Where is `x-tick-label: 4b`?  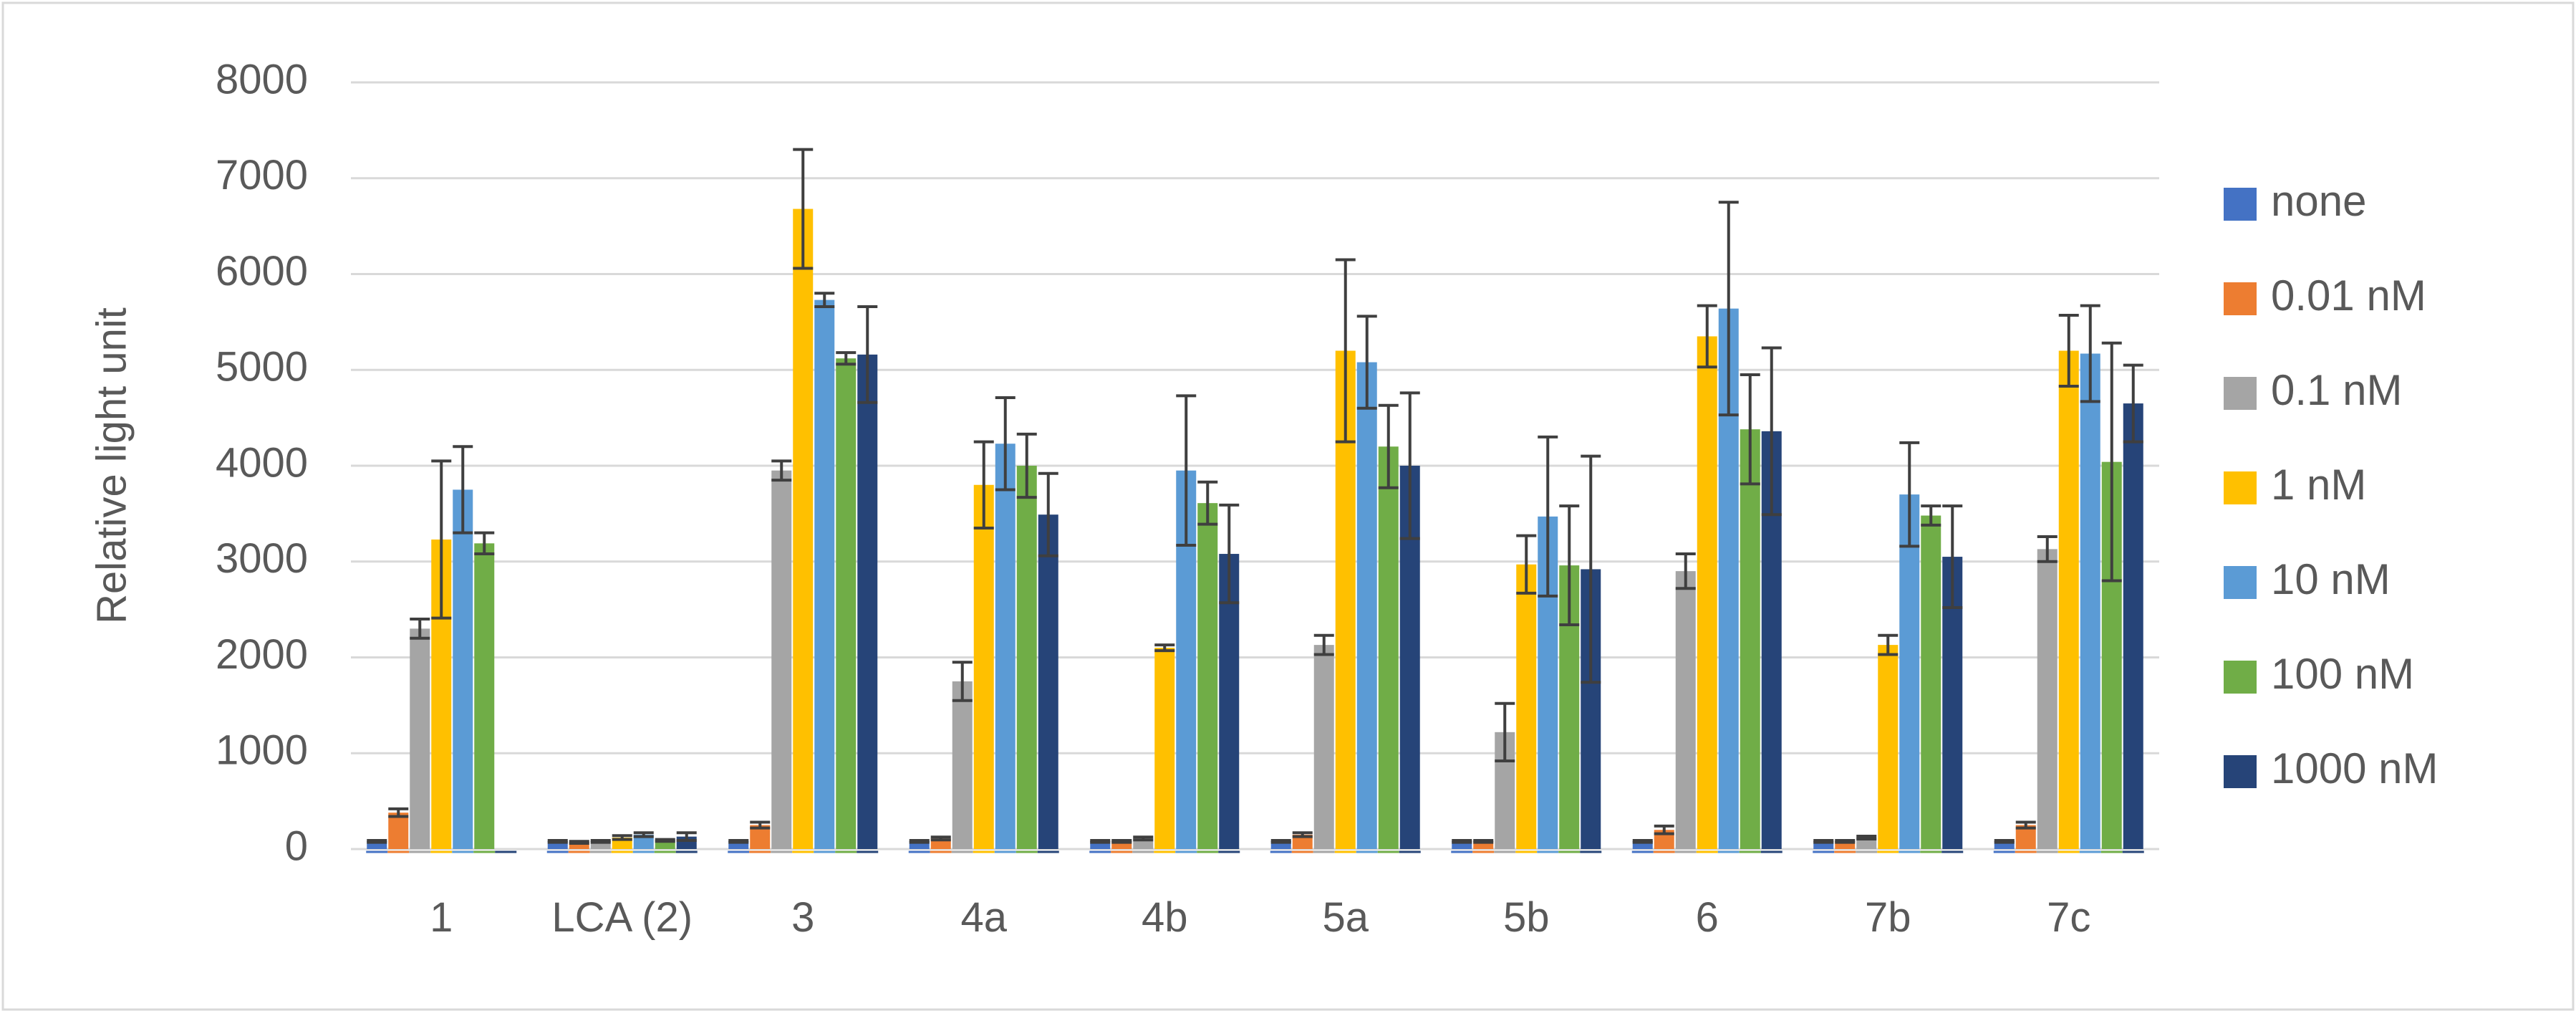
x-tick-label: 4b is located at coordinates (1165, 917).